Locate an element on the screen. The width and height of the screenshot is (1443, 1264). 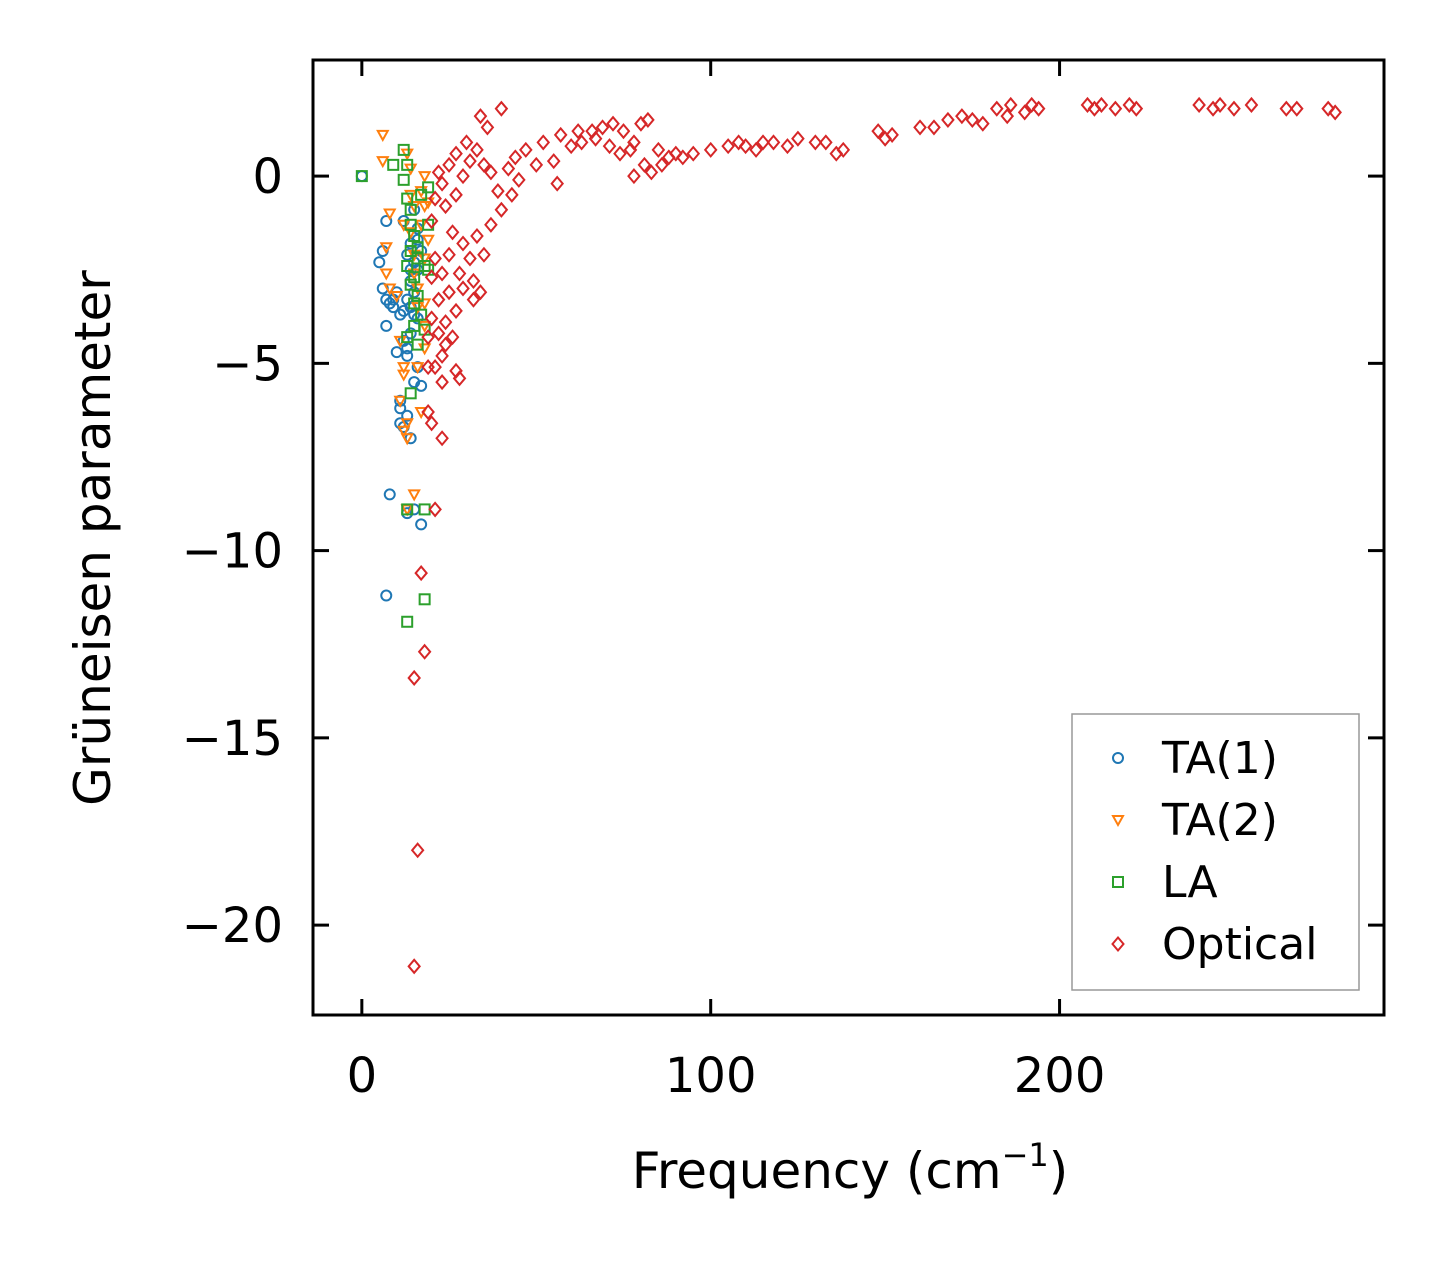
legend-label: Optical is located at coordinates (1239, 944).